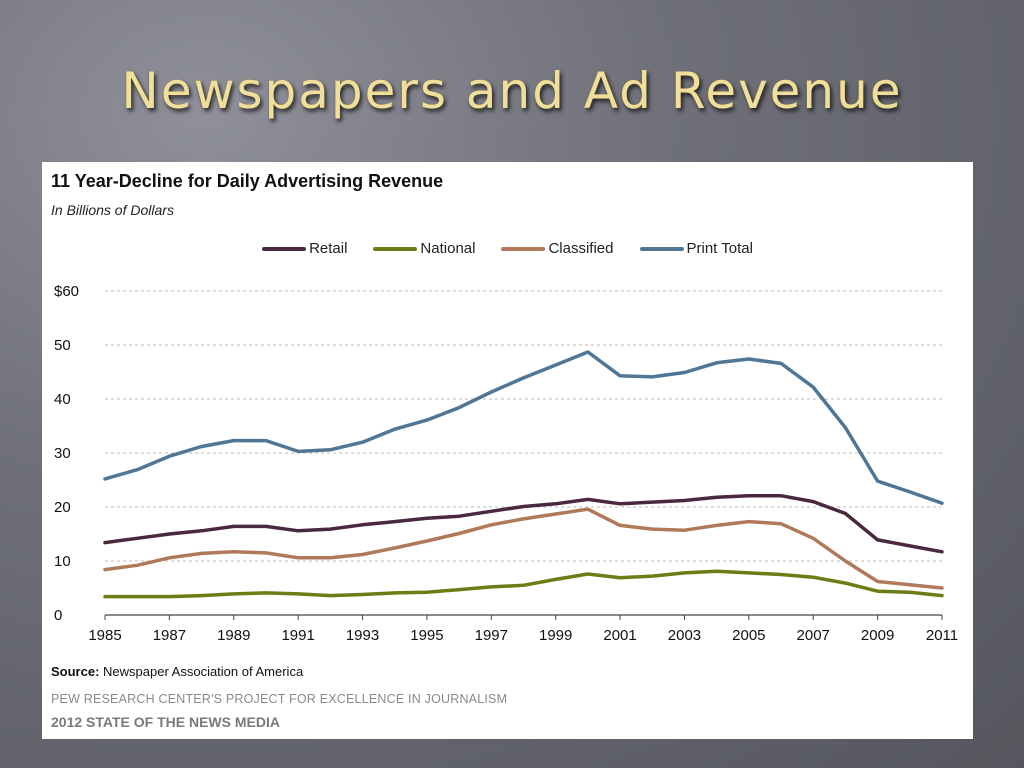  I want to click on x-tick-label: 1997, so click(491, 635).